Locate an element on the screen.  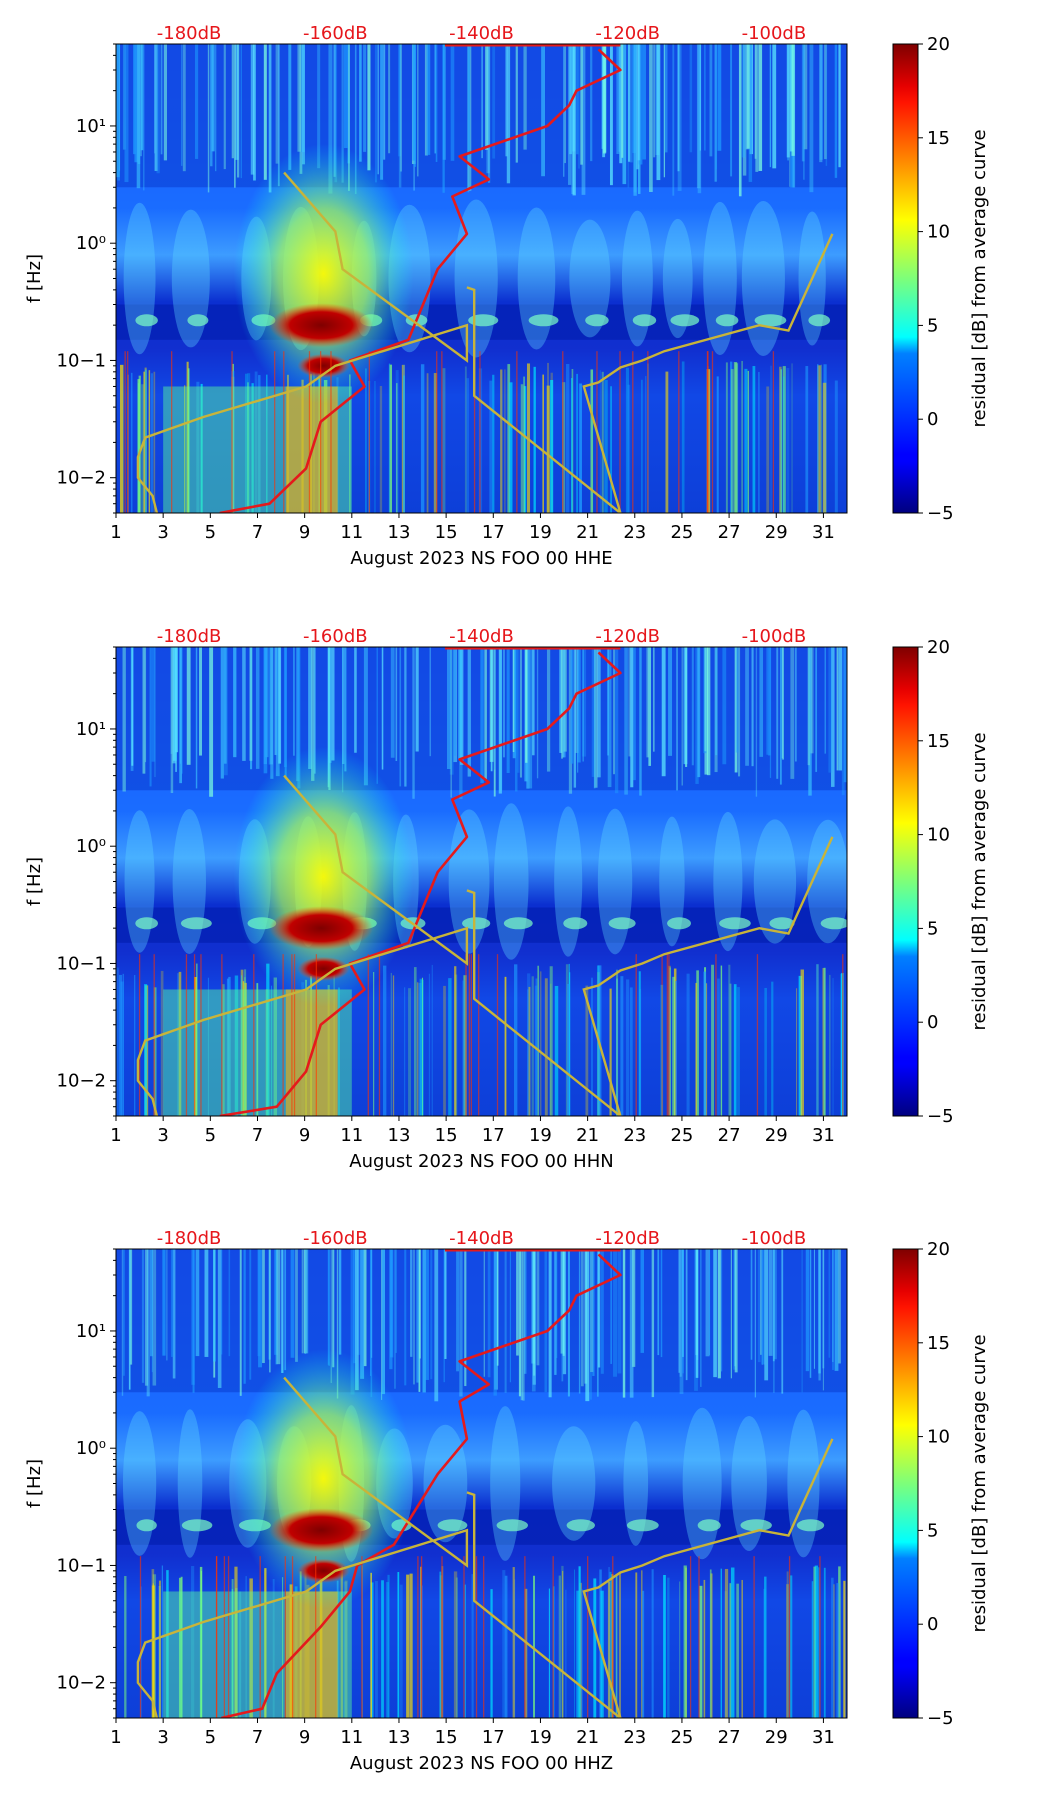
x-tick-label: 5 is located at coordinates (210, 1135).